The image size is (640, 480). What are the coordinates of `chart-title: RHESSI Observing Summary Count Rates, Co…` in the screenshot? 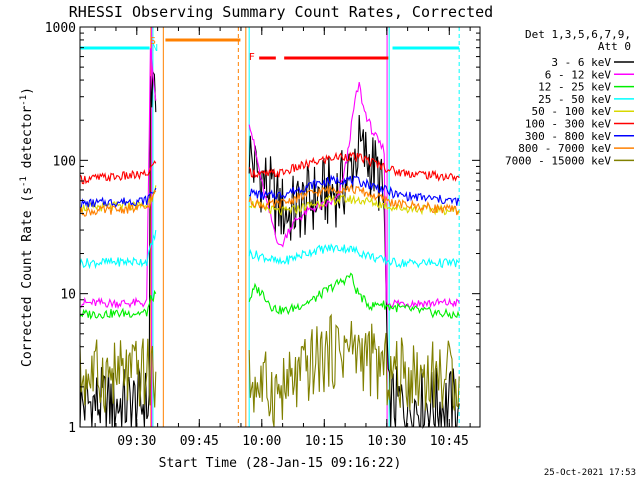 It's located at (281, 12).